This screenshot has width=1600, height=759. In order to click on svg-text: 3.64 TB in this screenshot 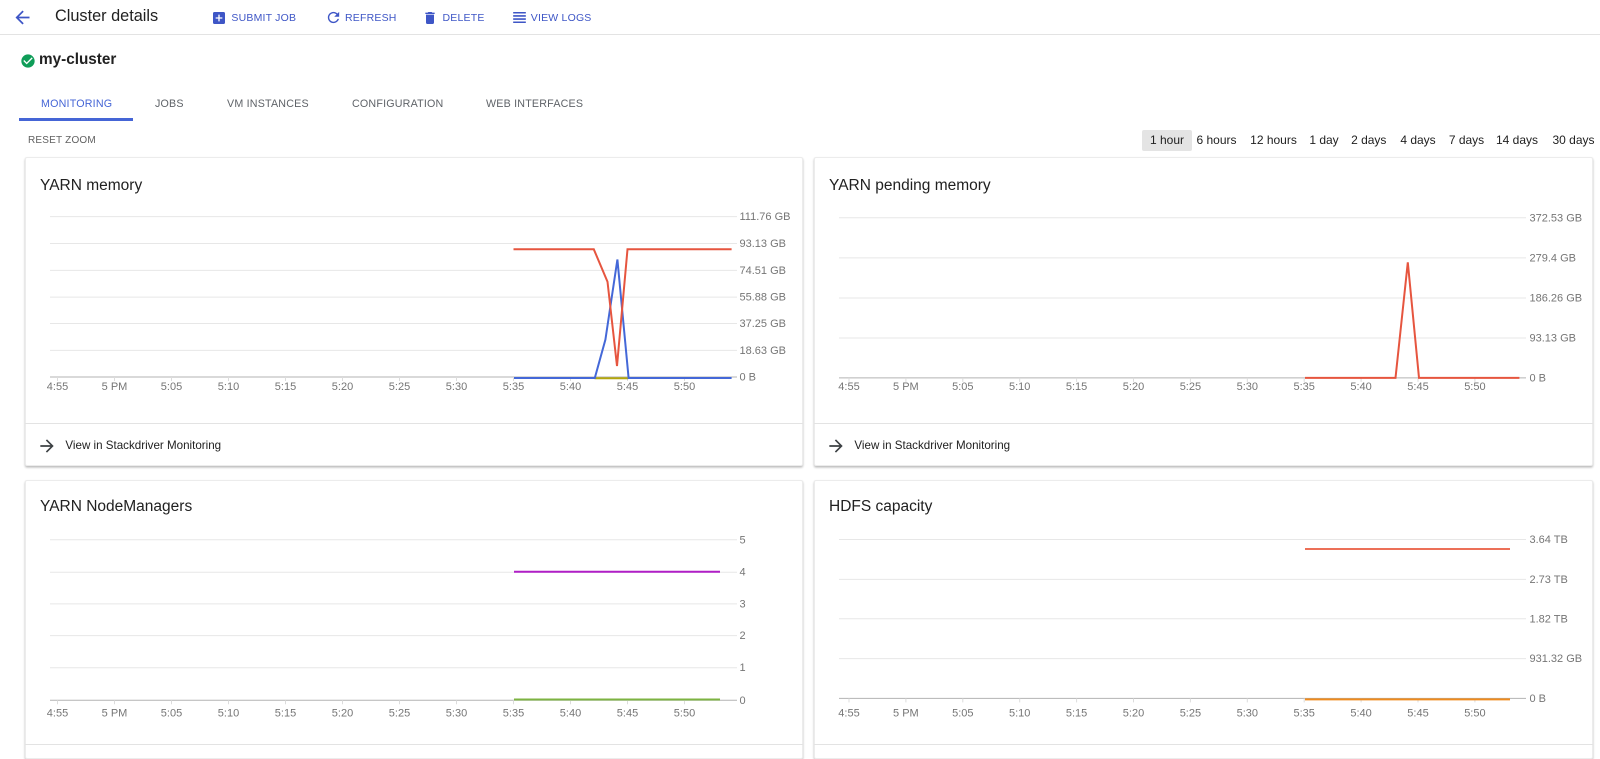, I will do `click(1549, 540)`.